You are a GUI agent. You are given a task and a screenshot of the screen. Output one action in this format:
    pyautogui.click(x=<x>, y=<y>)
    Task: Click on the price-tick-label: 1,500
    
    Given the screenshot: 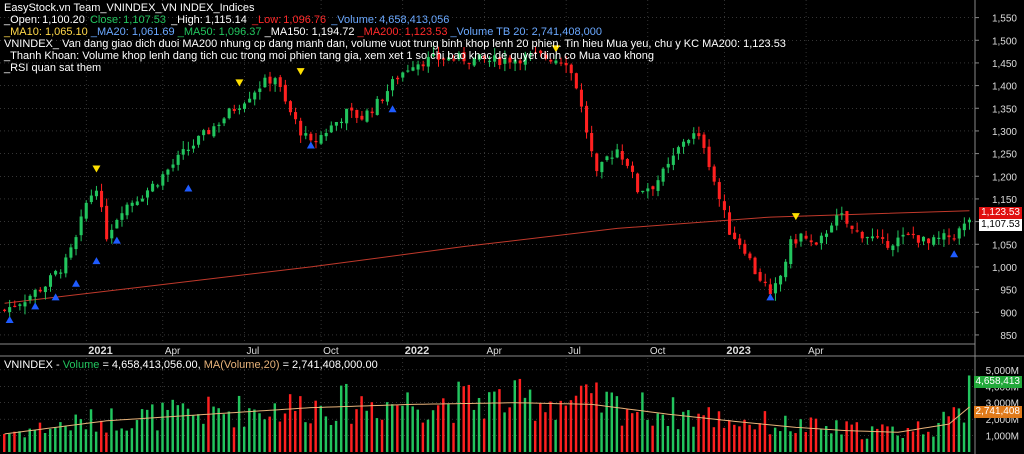 What is the action you would take?
    pyautogui.click(x=1004, y=41)
    